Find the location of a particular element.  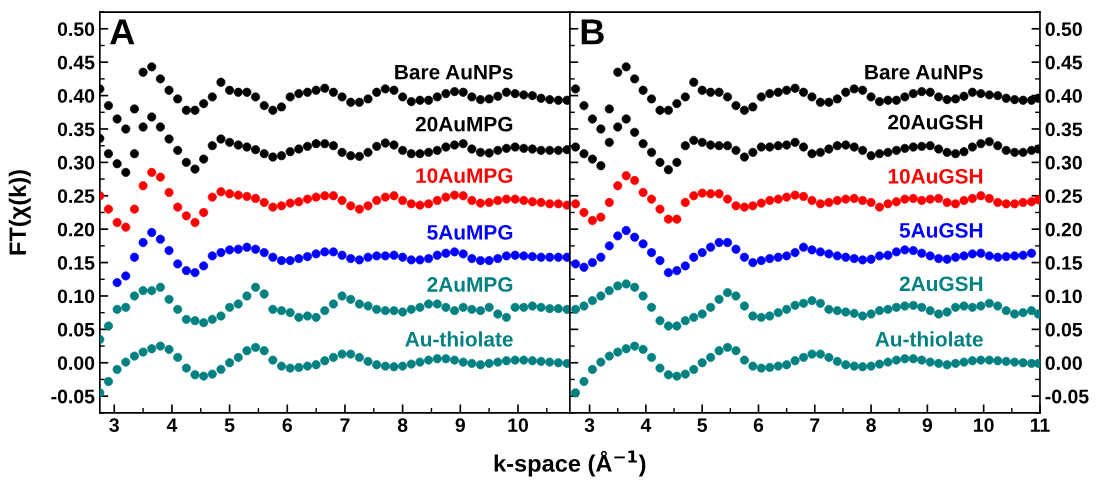

y-tick-label: 0.30 is located at coordinates (76, 162).